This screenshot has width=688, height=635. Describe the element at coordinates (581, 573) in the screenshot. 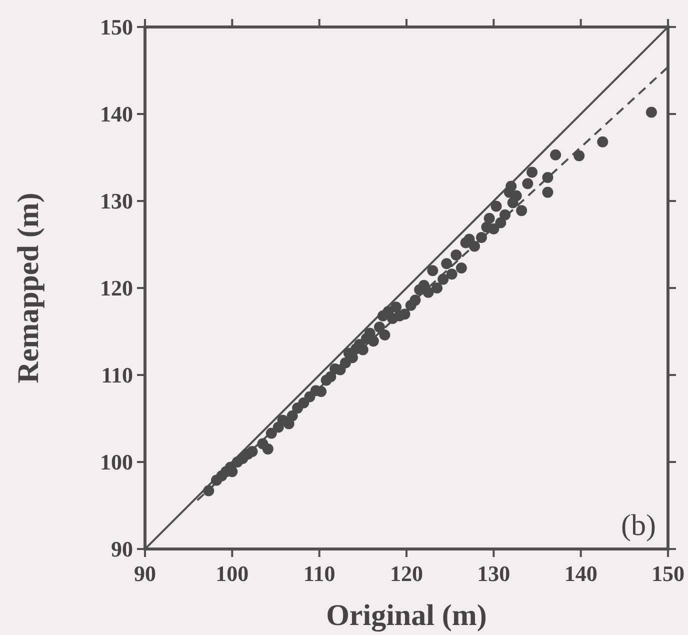

I see `x-tick-label: 140` at that location.